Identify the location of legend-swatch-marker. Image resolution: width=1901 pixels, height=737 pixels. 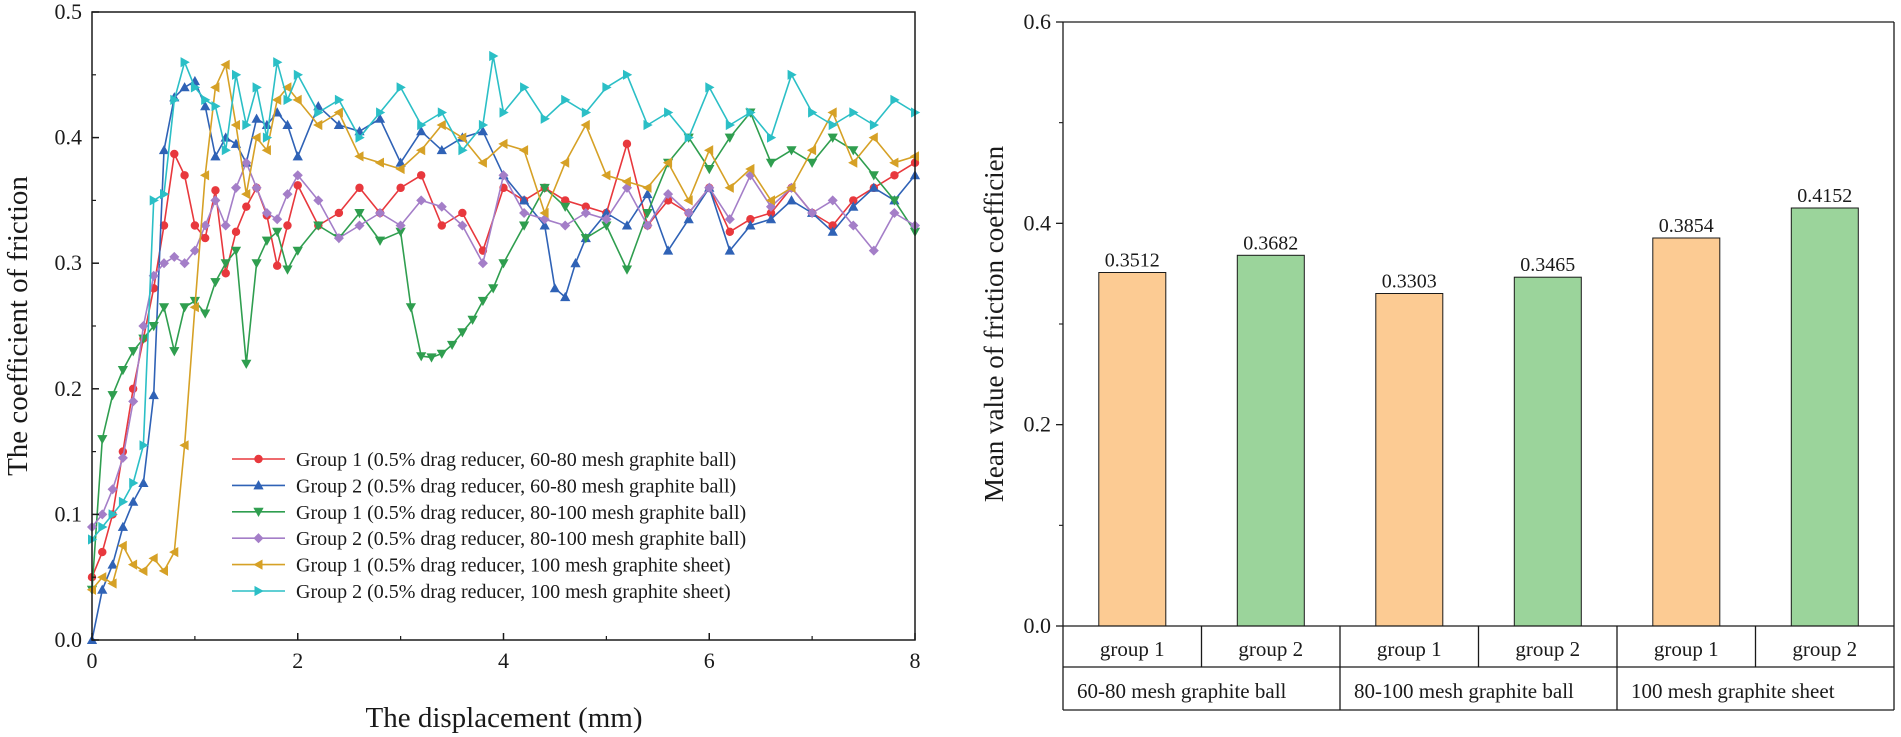
(259, 591).